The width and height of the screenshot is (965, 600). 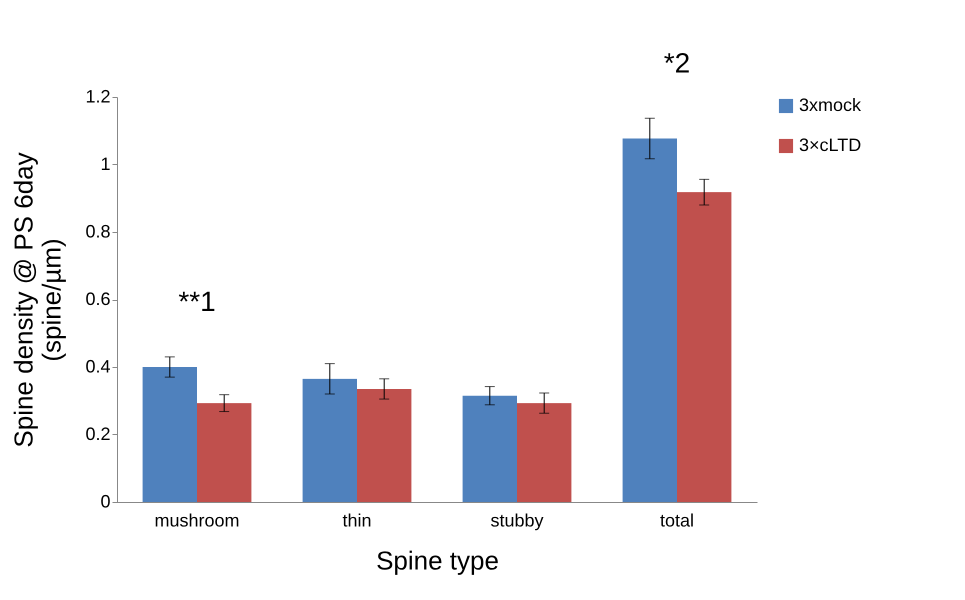 What do you see at coordinates (357, 520) in the screenshot?
I see `x-tick-label: thin` at bounding box center [357, 520].